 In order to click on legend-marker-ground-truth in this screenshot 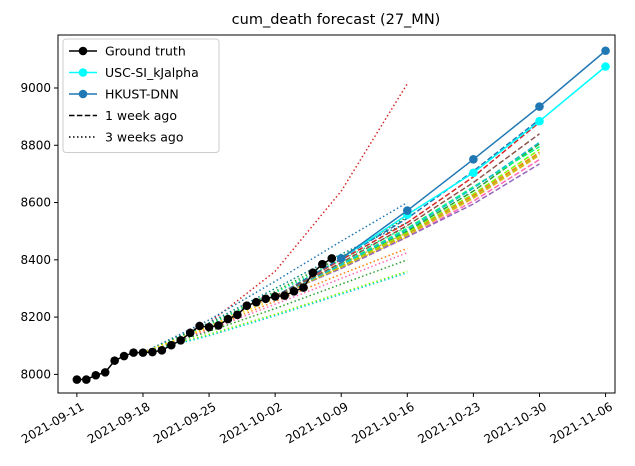, I will do `click(83, 51)`.